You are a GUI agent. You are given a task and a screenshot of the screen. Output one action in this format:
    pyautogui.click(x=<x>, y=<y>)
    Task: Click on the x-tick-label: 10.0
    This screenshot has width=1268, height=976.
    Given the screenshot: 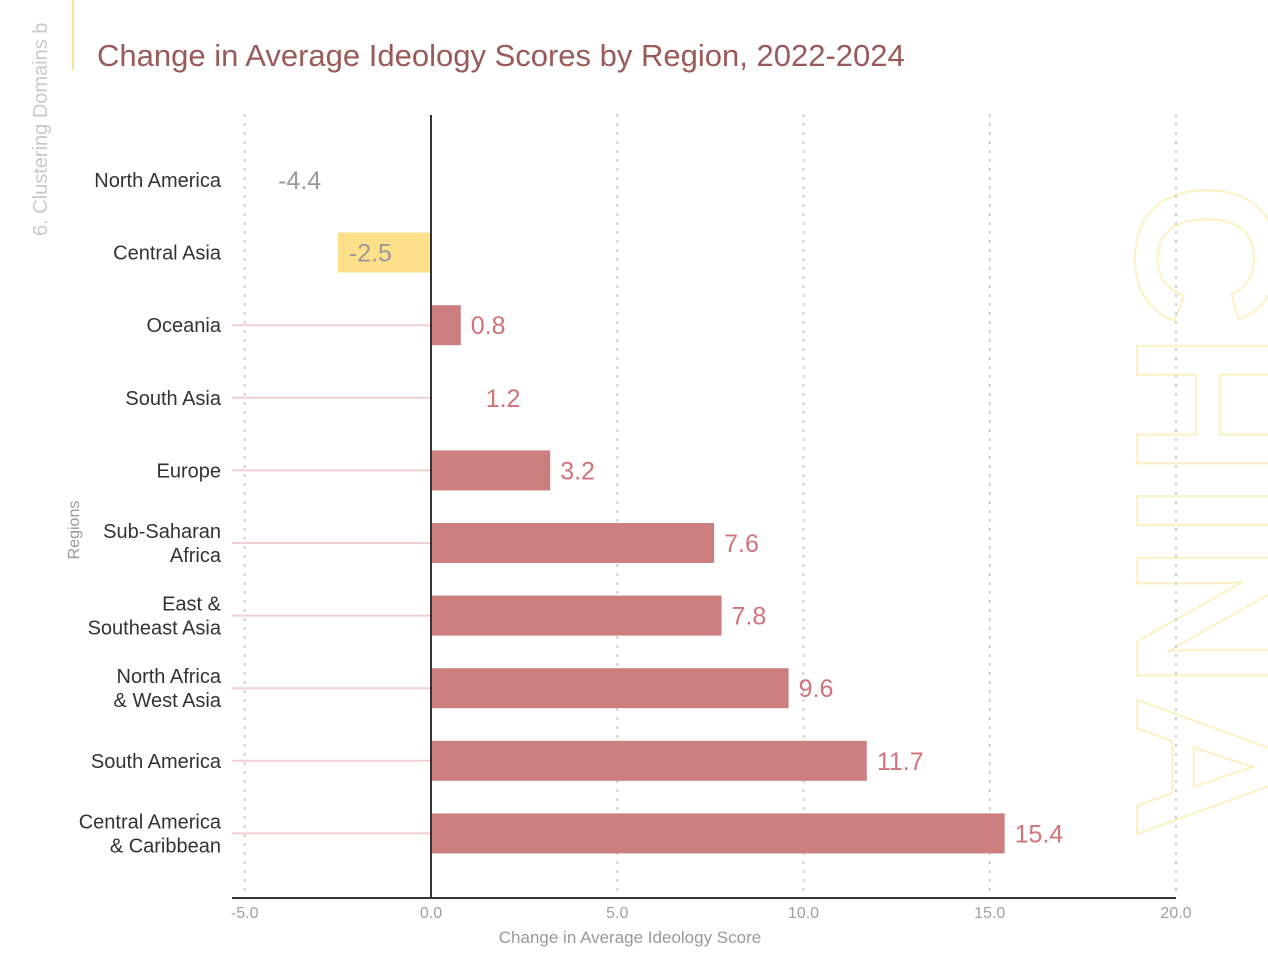 What is the action you would take?
    pyautogui.click(x=803, y=913)
    